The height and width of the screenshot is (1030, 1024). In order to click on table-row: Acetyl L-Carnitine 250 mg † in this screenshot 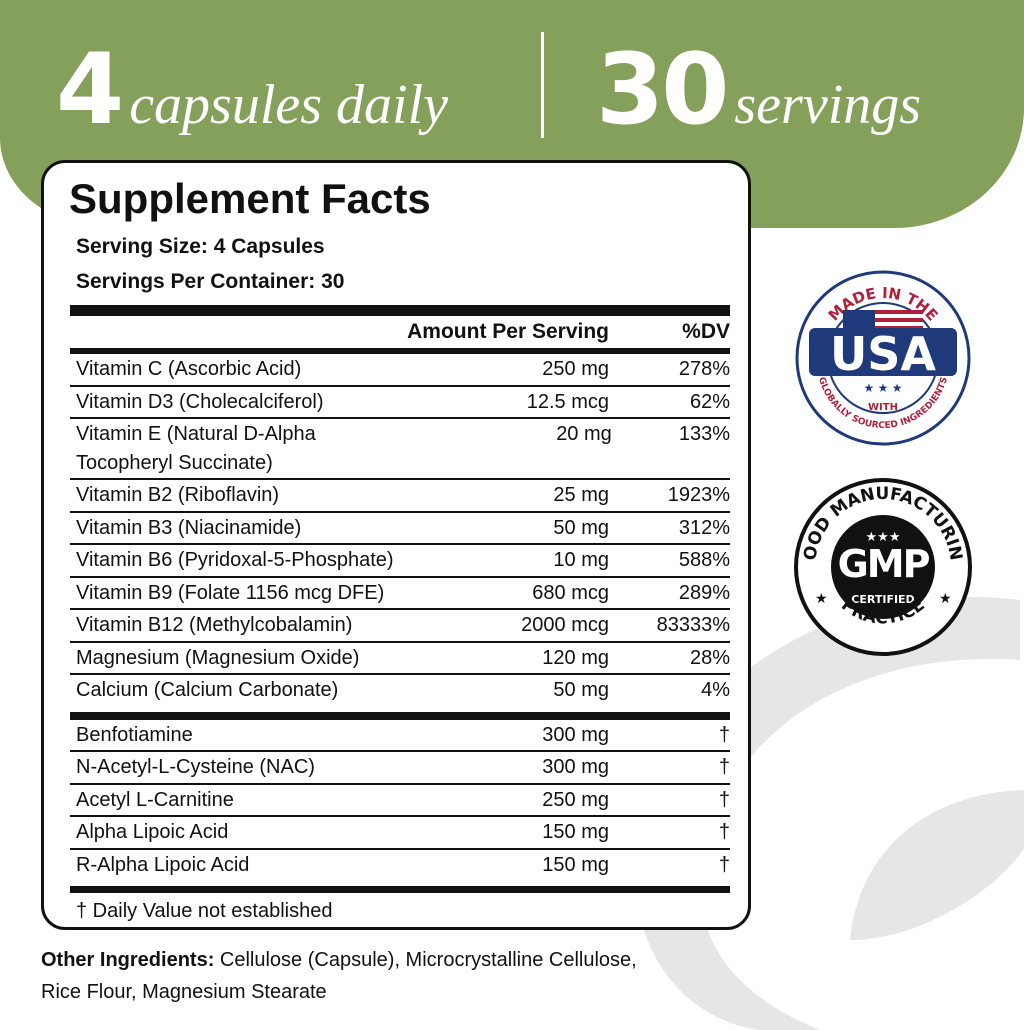, I will do `click(400, 801)`.